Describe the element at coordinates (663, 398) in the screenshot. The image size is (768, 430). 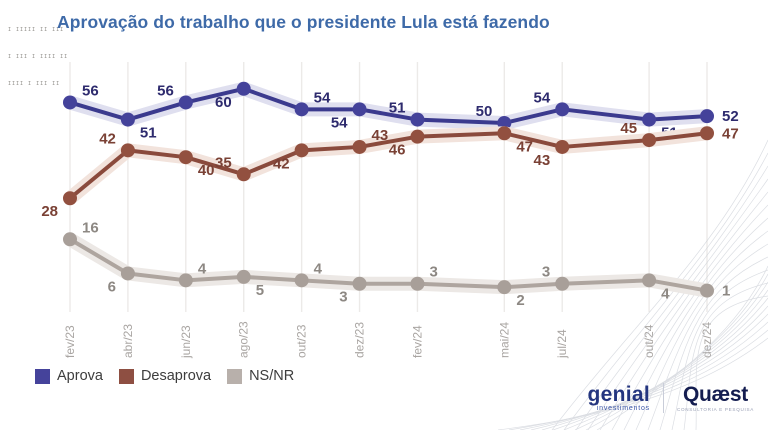
I see `logo-divider` at that location.